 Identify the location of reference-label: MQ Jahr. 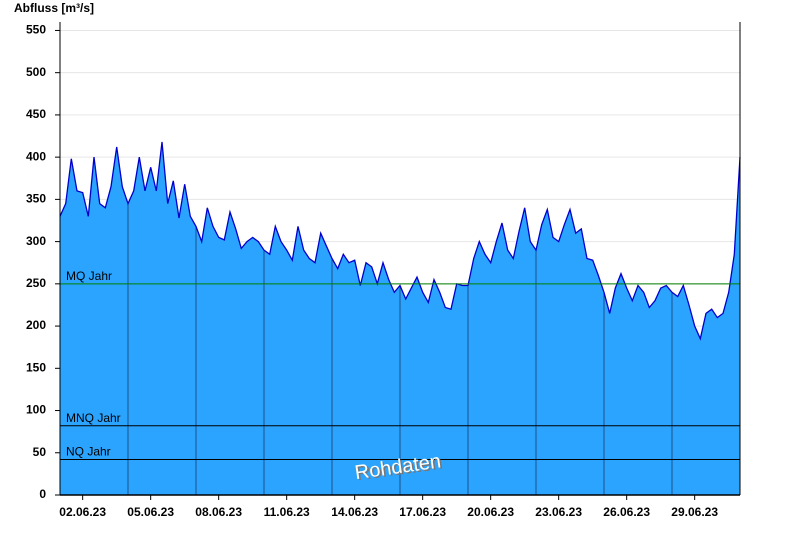
(89, 276).